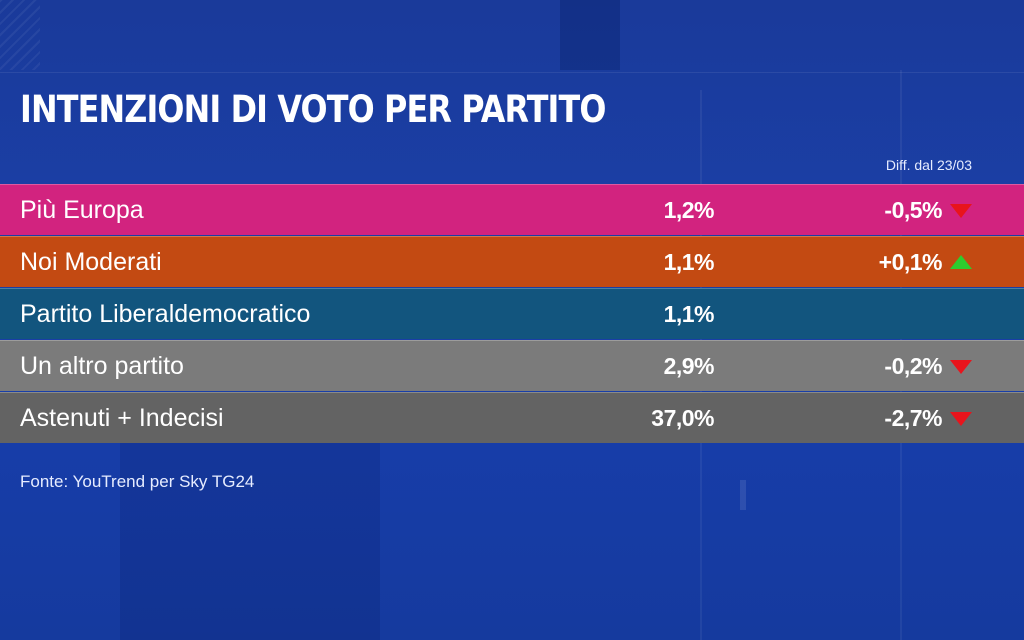 The height and width of the screenshot is (640, 1024). Describe the element at coordinates (913, 366) in the screenshot. I see `party-diff: -0,2%` at that location.